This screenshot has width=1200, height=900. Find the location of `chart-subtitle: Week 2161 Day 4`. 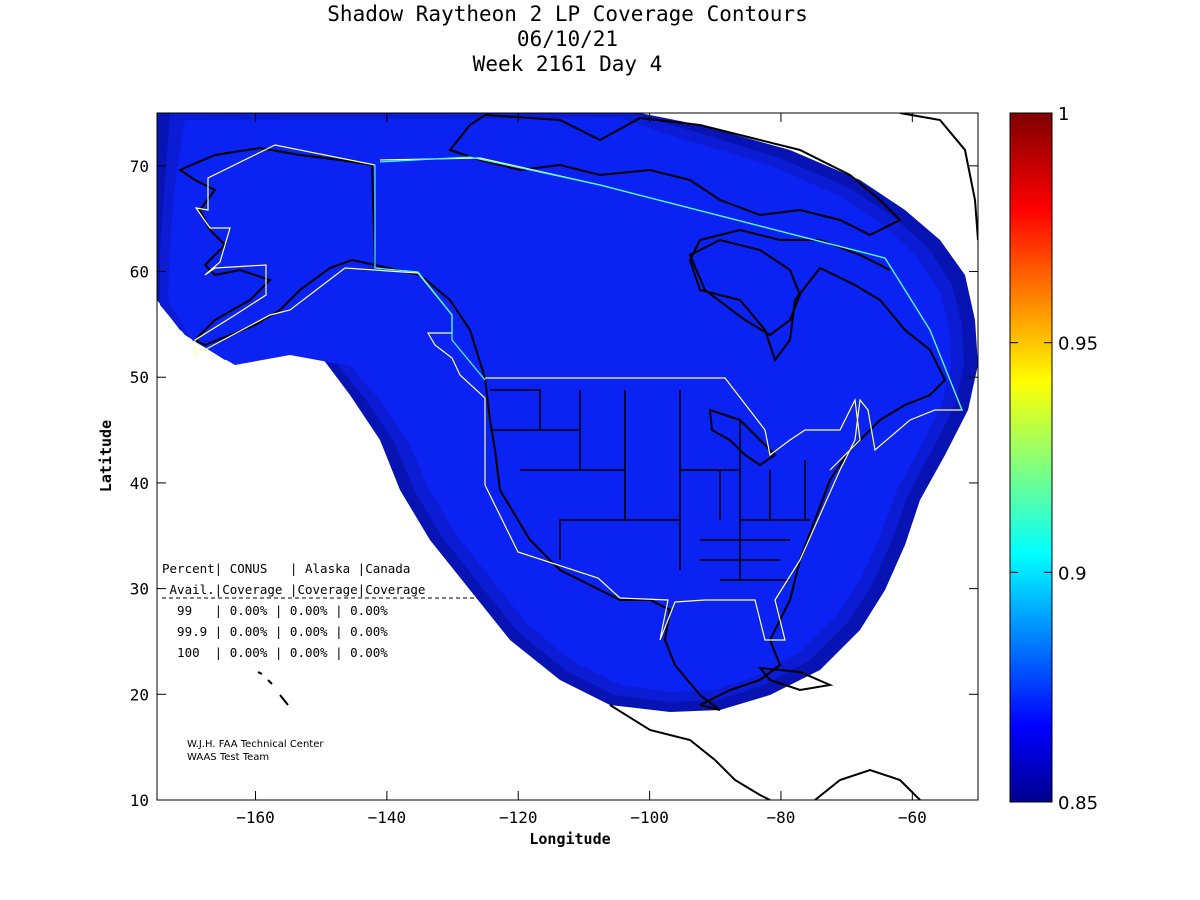

chart-subtitle: Week 2161 Day 4 is located at coordinates (567, 64).